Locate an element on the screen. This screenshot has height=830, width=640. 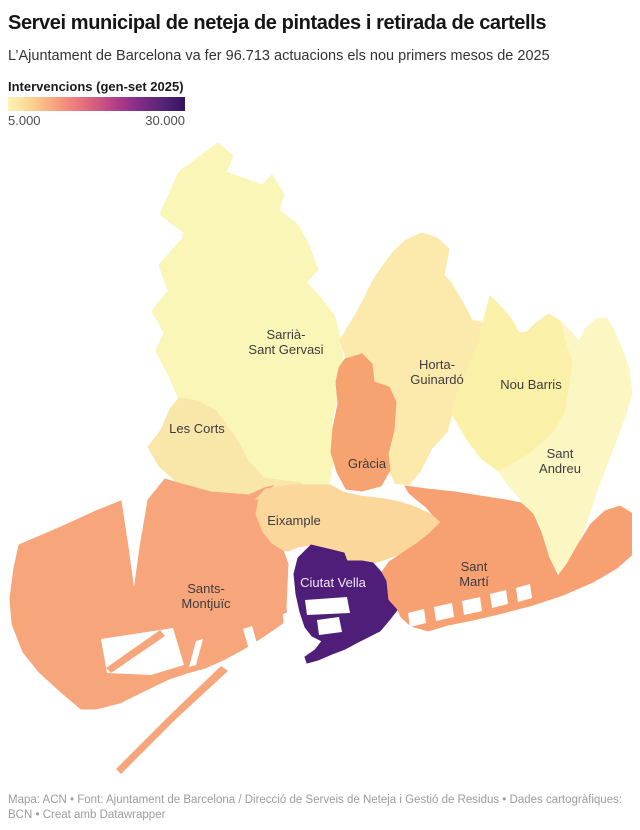
port-pier-stripe is located at coordinates (135, 651).